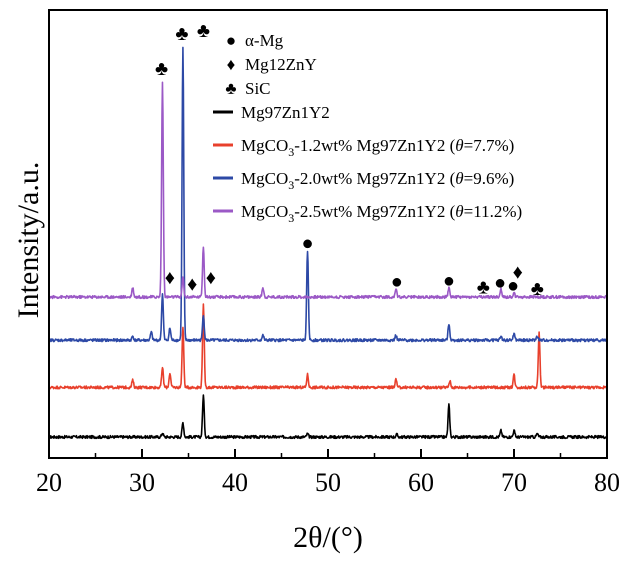 The height and width of the screenshot is (562, 631). What do you see at coordinates (49, 482) in the screenshot?
I see `x-tick-label: 20` at bounding box center [49, 482].